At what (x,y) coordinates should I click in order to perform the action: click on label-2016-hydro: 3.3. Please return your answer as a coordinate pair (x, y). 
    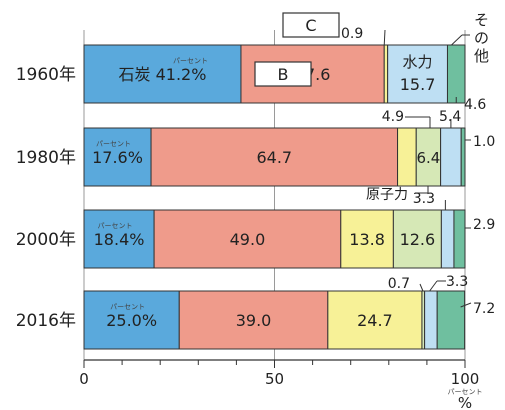
    Looking at the image, I should click on (457, 282).